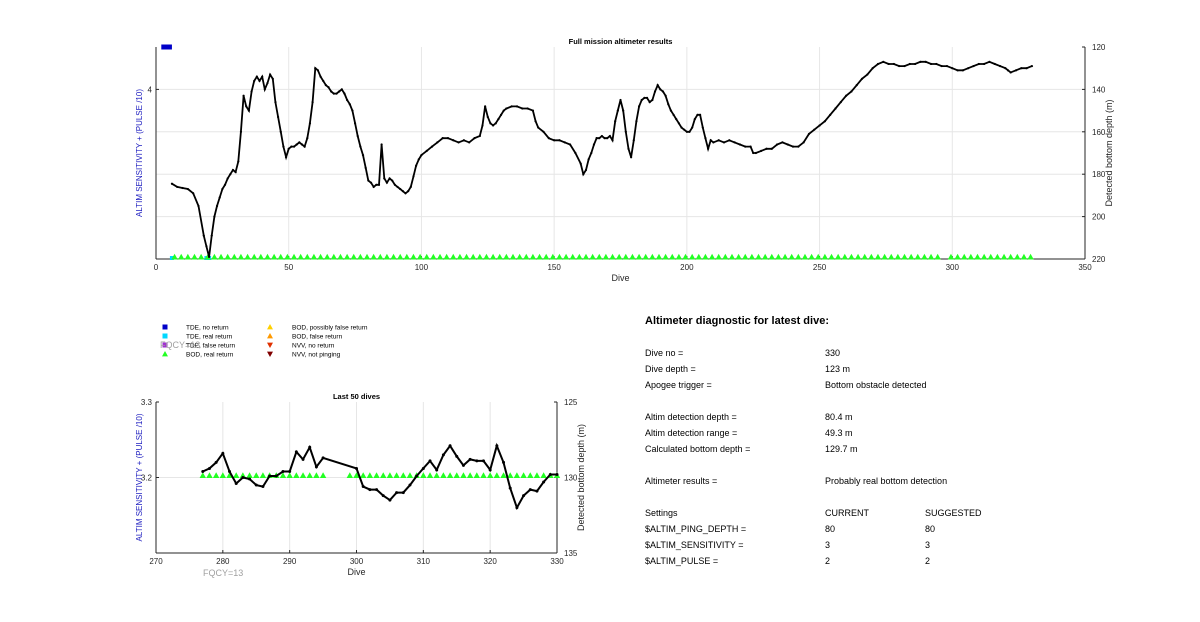 The width and height of the screenshot is (1200, 622). I want to click on dive-no-label: Dive no =, so click(664, 353).